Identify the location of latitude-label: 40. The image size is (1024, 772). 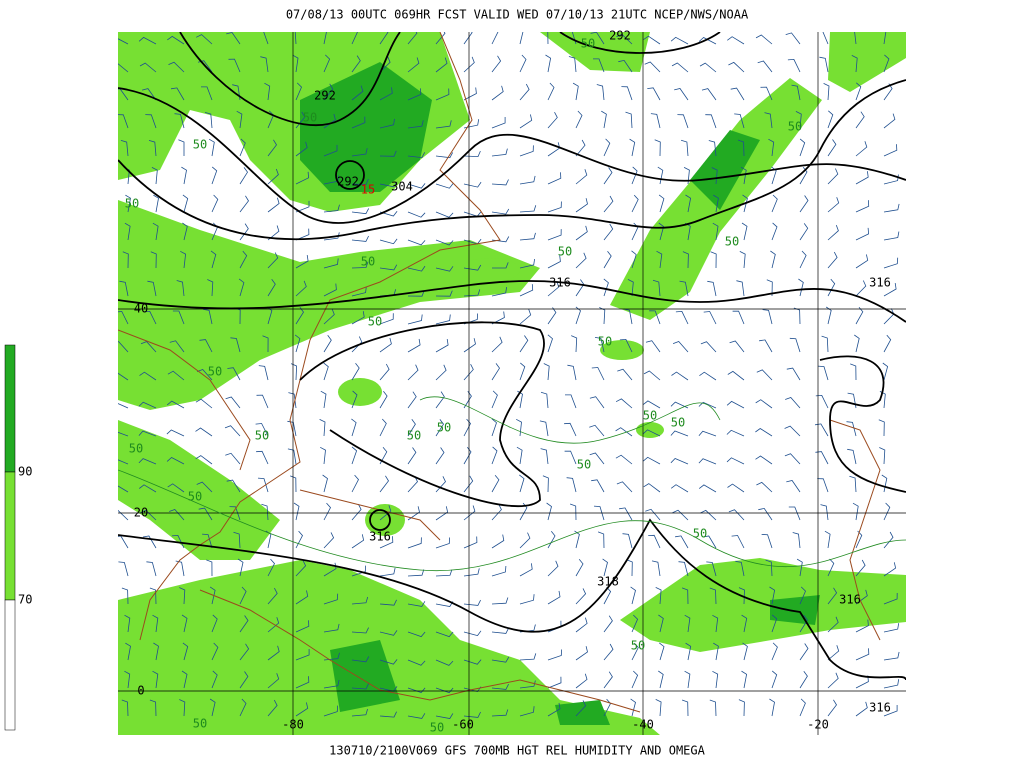
(141, 309).